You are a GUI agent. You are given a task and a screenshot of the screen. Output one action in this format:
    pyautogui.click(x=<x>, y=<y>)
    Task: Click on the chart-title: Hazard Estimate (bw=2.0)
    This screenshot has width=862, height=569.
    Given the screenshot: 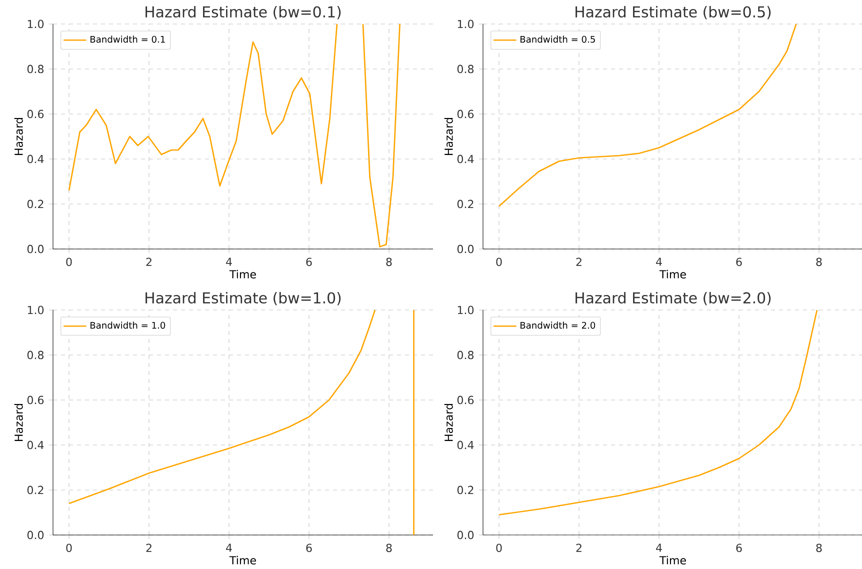 What is the action you would take?
    pyautogui.click(x=673, y=299)
    